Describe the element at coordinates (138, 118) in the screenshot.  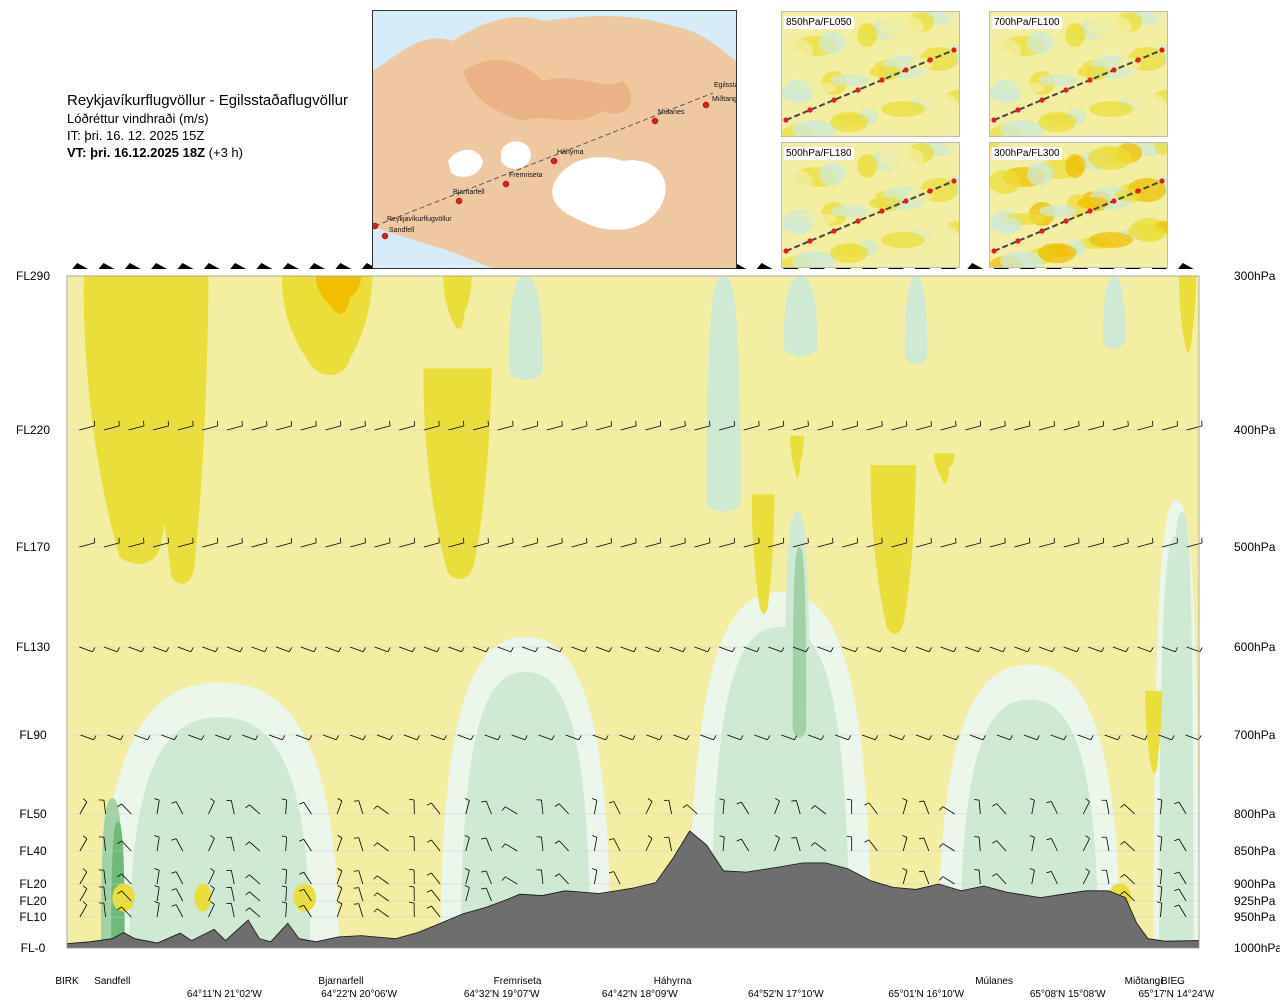
I see `variable-label: Lóðréttur vindhraði (m/s)` at that location.